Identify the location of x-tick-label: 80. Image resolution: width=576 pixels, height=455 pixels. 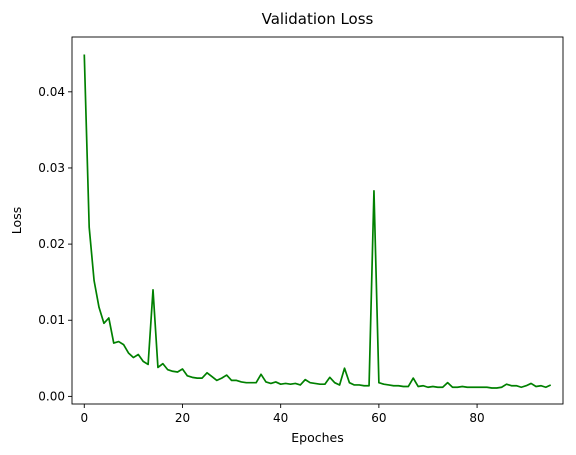
(476, 418).